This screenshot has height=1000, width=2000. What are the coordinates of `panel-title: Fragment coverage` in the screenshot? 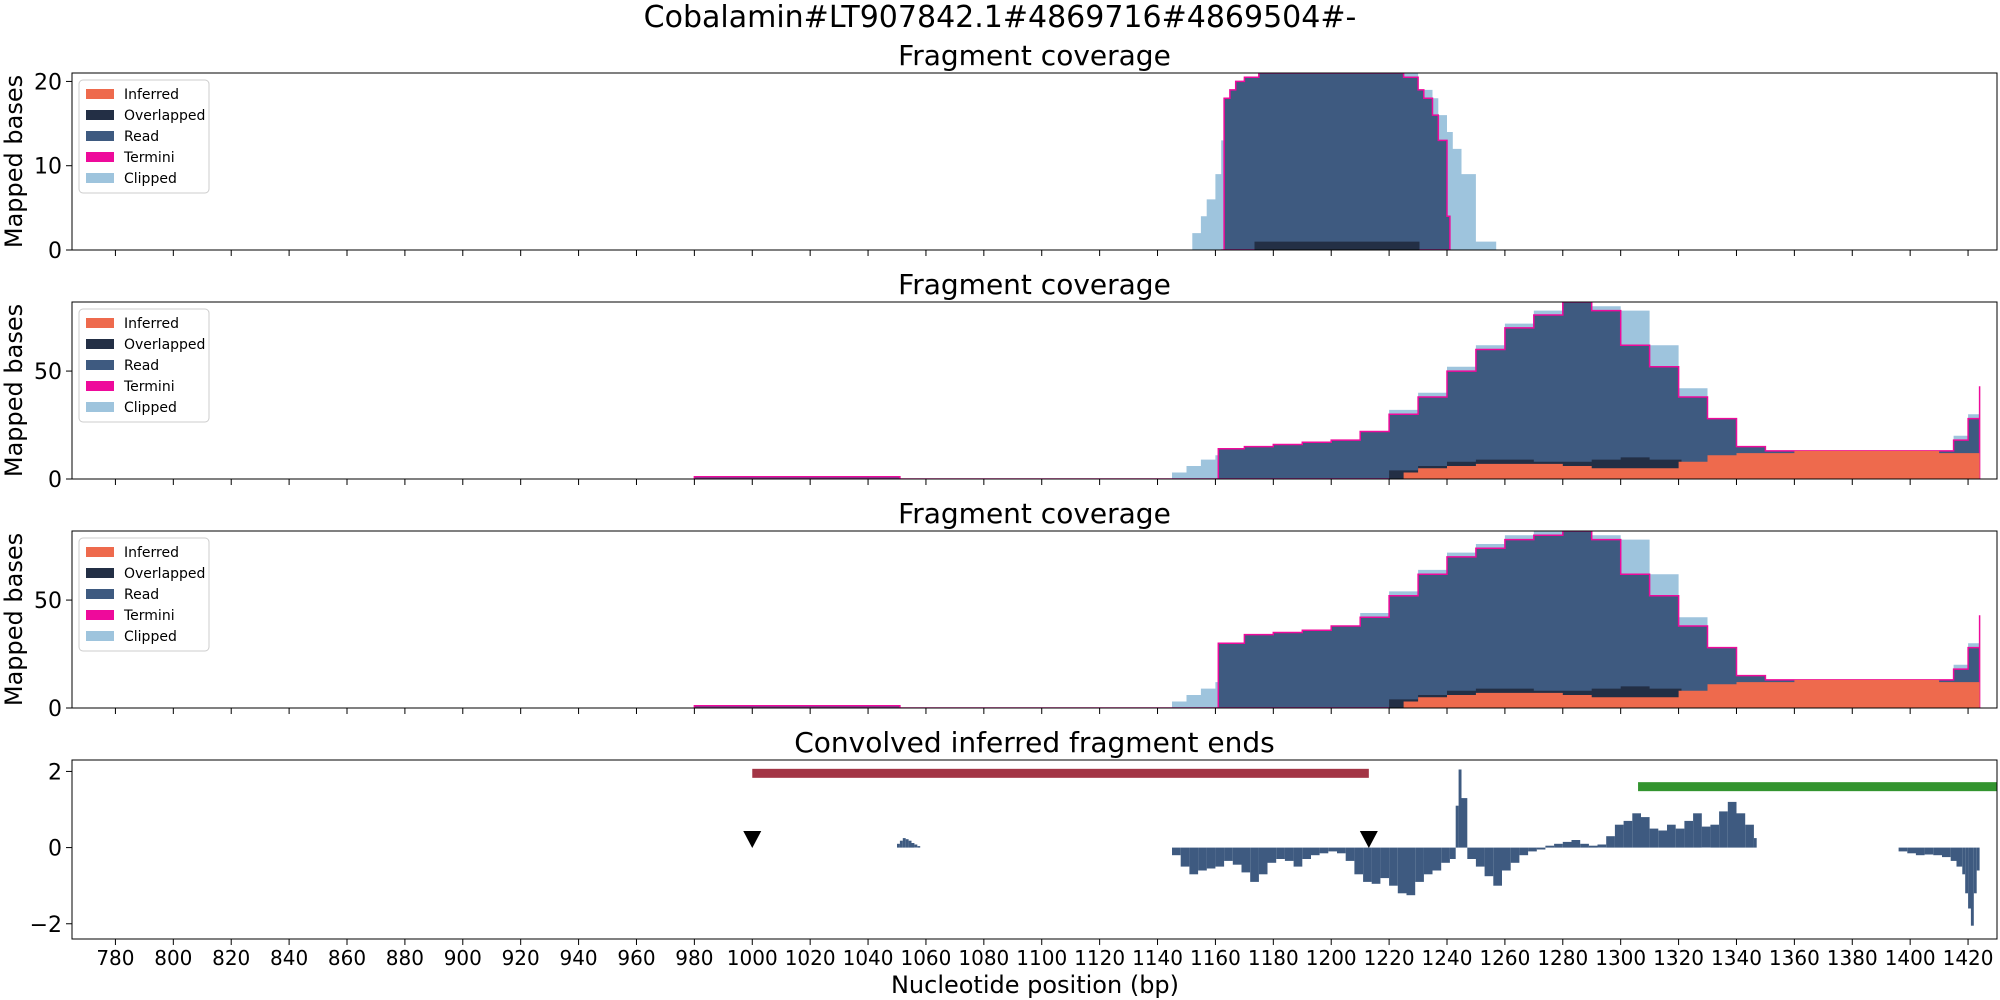 It's located at (1034, 284).